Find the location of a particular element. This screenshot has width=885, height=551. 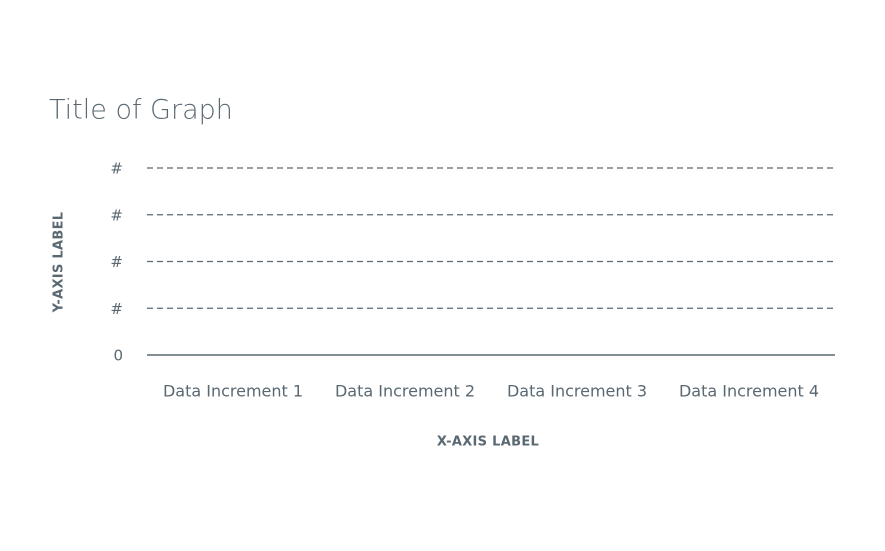

x-tick-label: Data Increment 3 is located at coordinates (577, 391).